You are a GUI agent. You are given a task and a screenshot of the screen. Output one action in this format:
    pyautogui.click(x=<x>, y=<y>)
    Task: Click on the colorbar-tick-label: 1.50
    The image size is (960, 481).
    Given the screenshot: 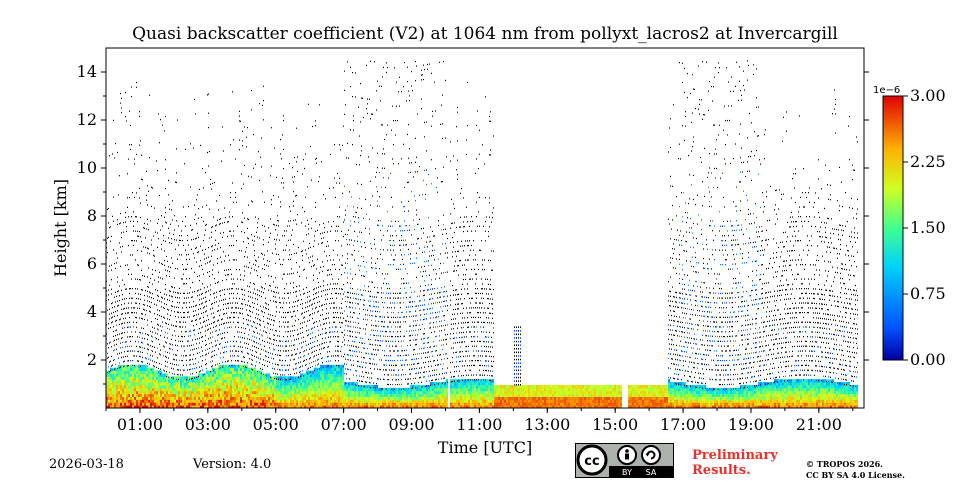 What is the action you would take?
    pyautogui.click(x=928, y=227)
    